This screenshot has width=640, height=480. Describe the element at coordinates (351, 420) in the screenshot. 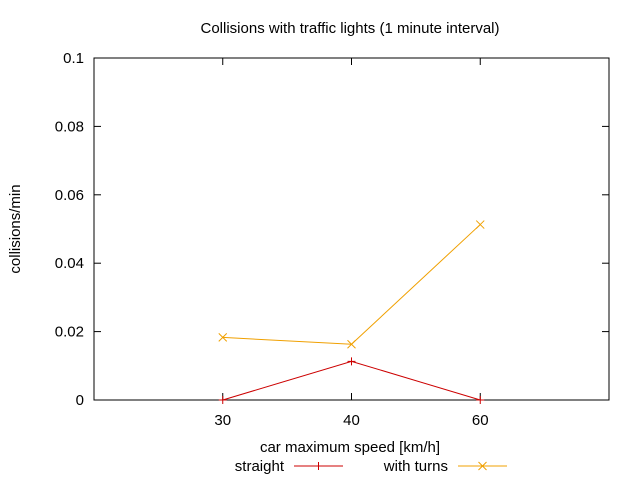

I see `x-tick-label: 40` at that location.